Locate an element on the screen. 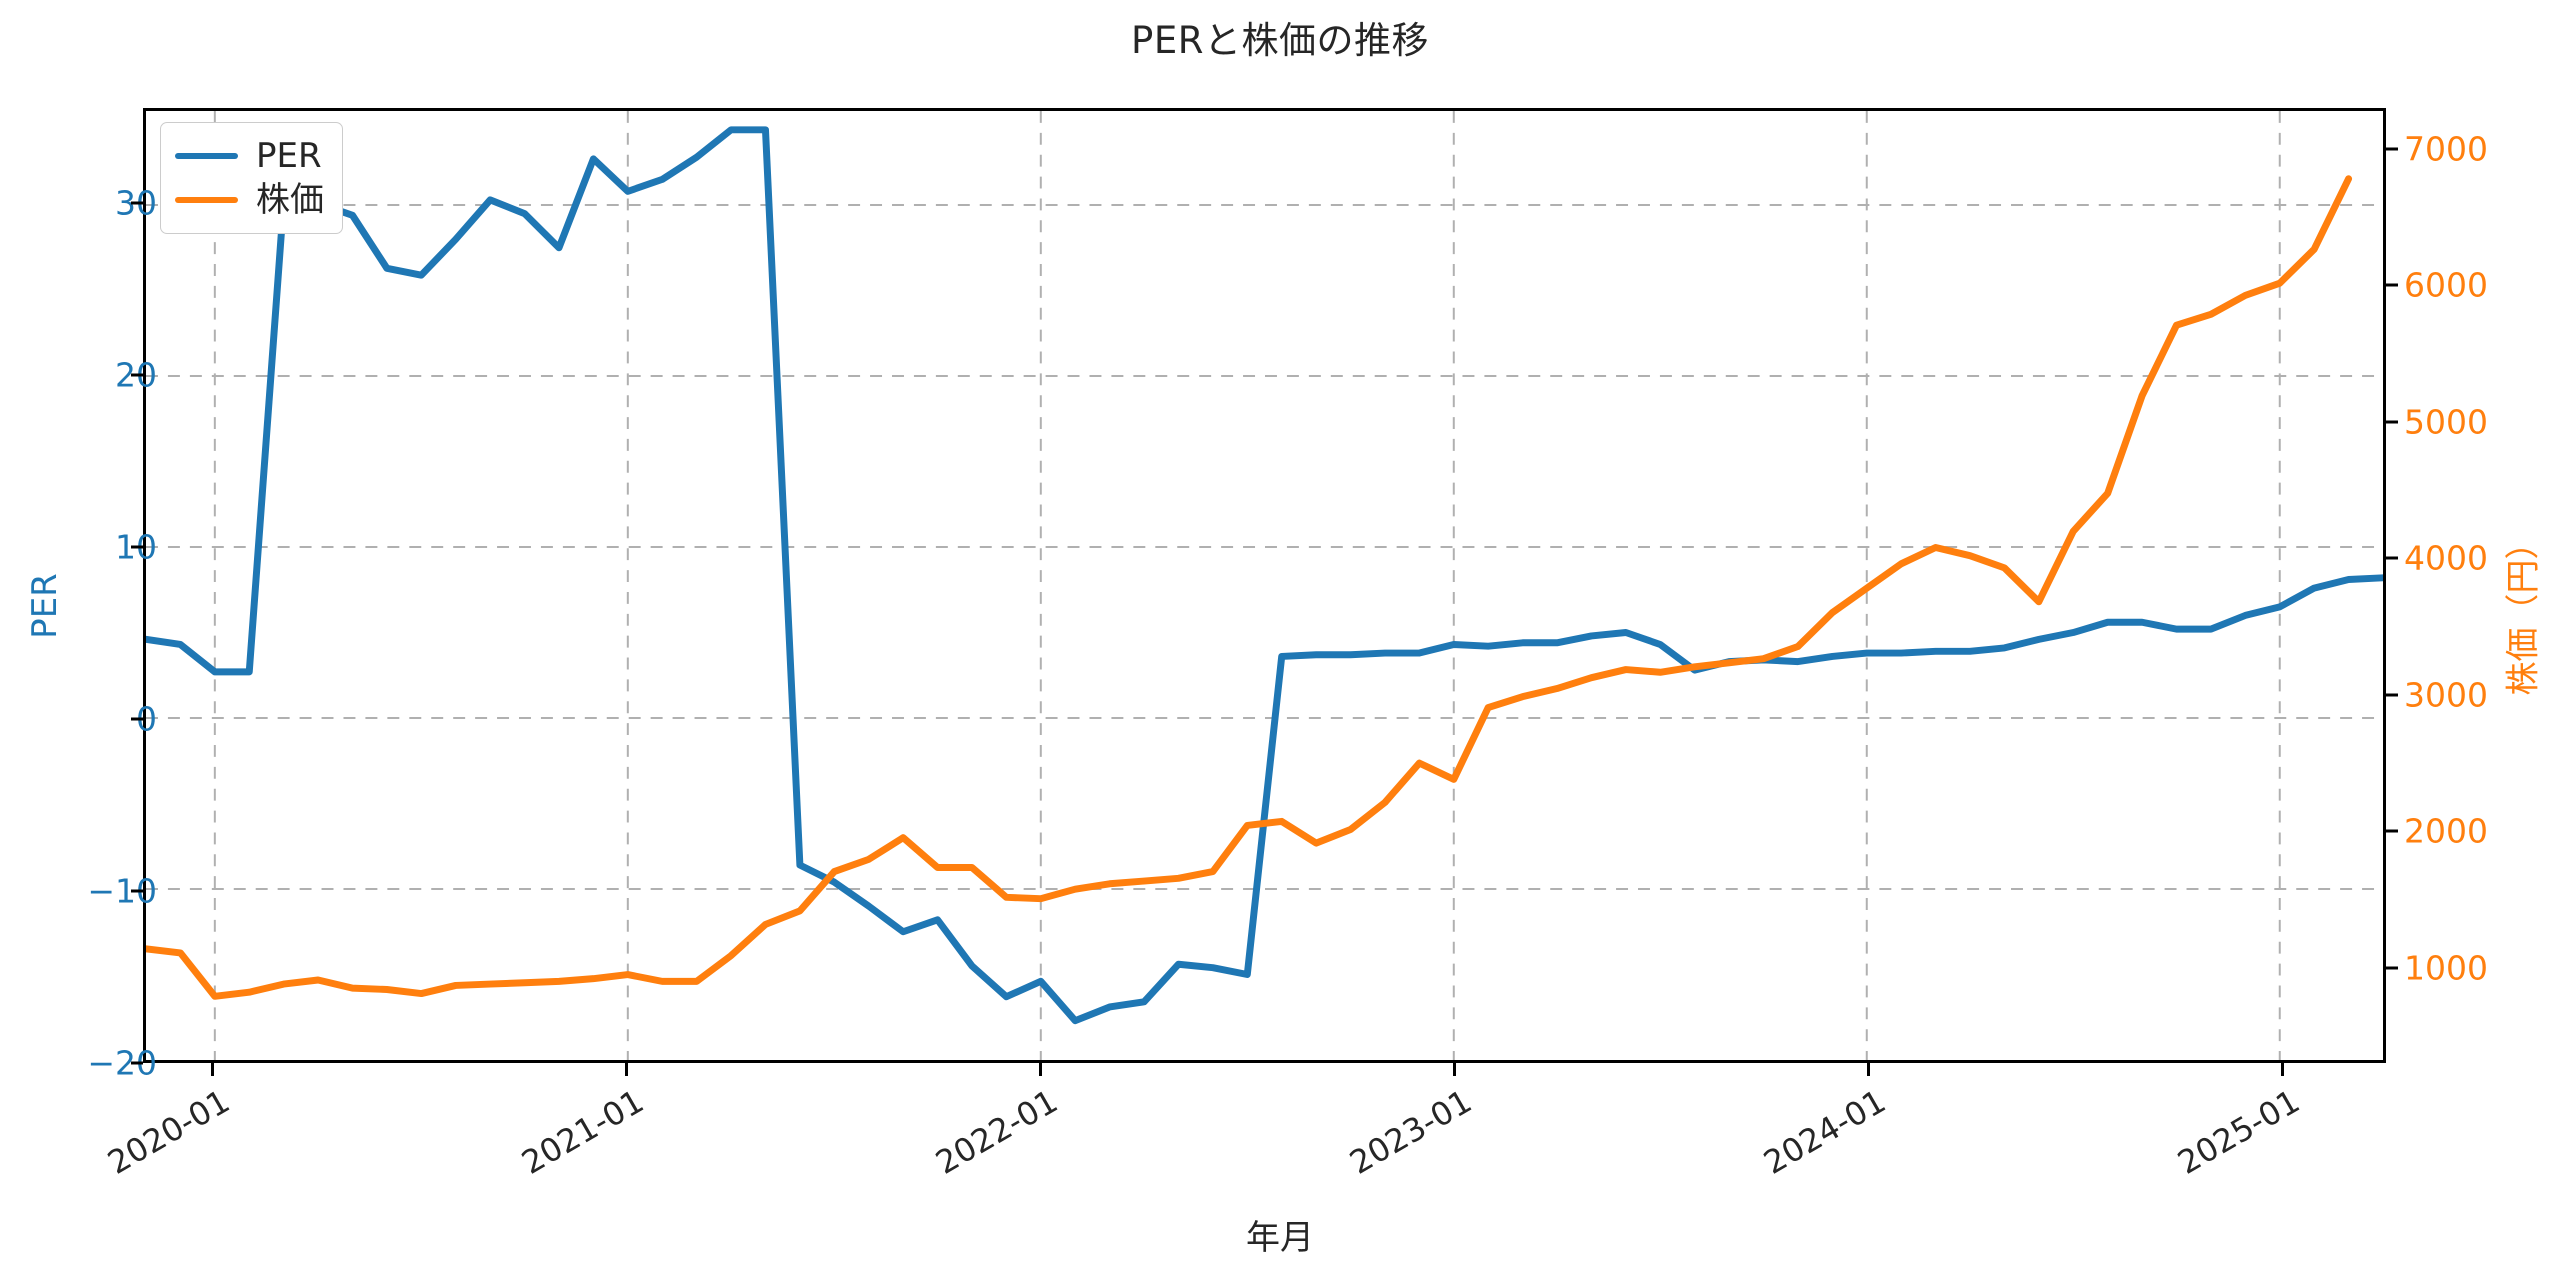 This screenshot has width=2560, height=1269. y-tick-label-right: 7000 is located at coordinates (2446, 149).